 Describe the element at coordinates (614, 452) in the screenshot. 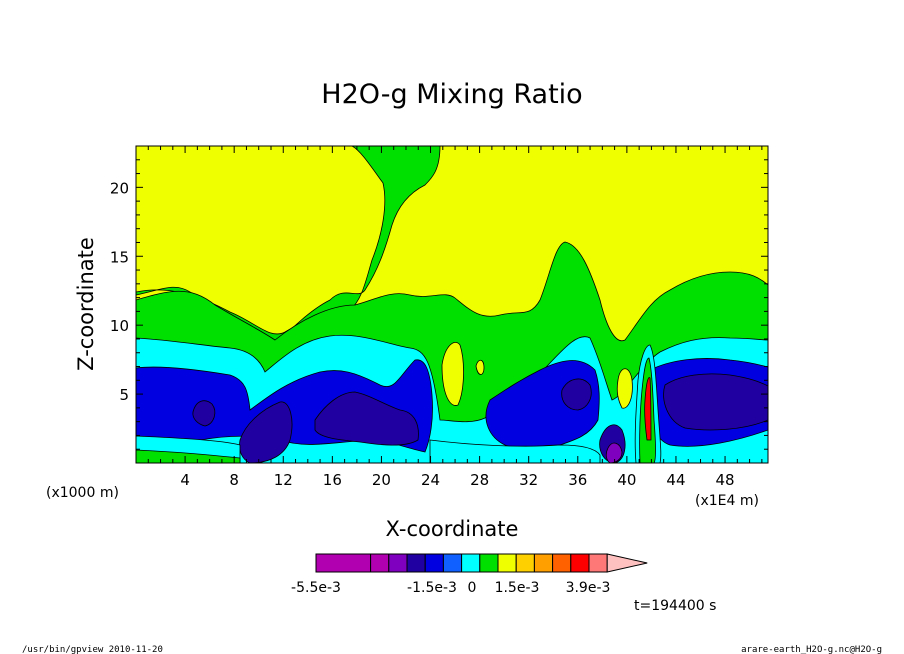

I see `contour-fill-spike-purple` at that location.